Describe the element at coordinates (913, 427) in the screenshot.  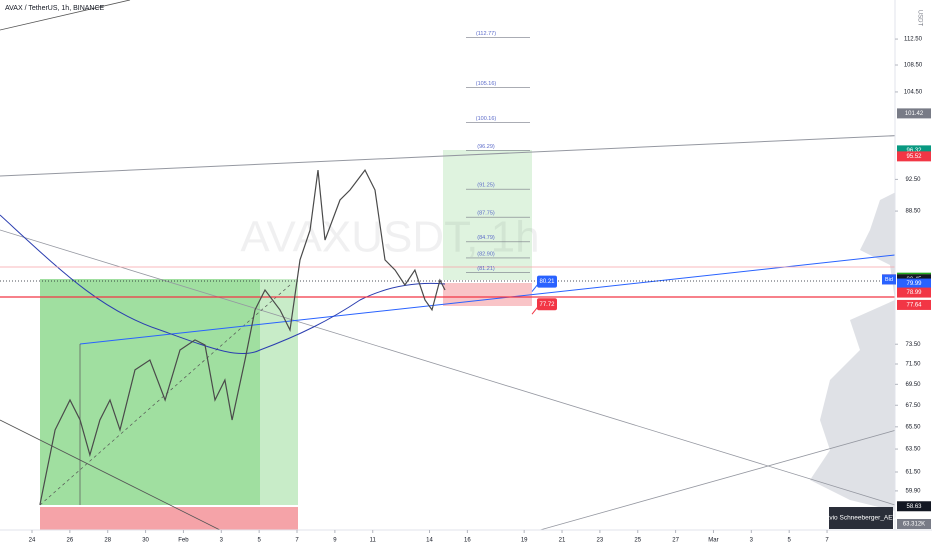
I see `y-tick-label: 65.50` at that location.